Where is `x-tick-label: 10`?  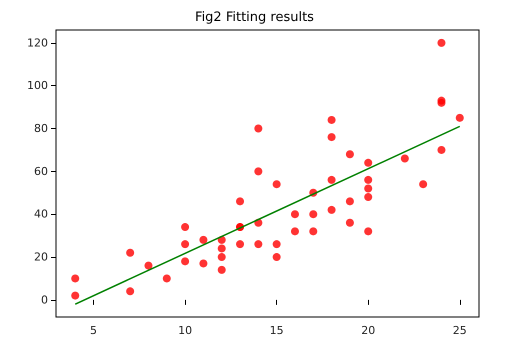 x-tick-label: 10 is located at coordinates (185, 330).